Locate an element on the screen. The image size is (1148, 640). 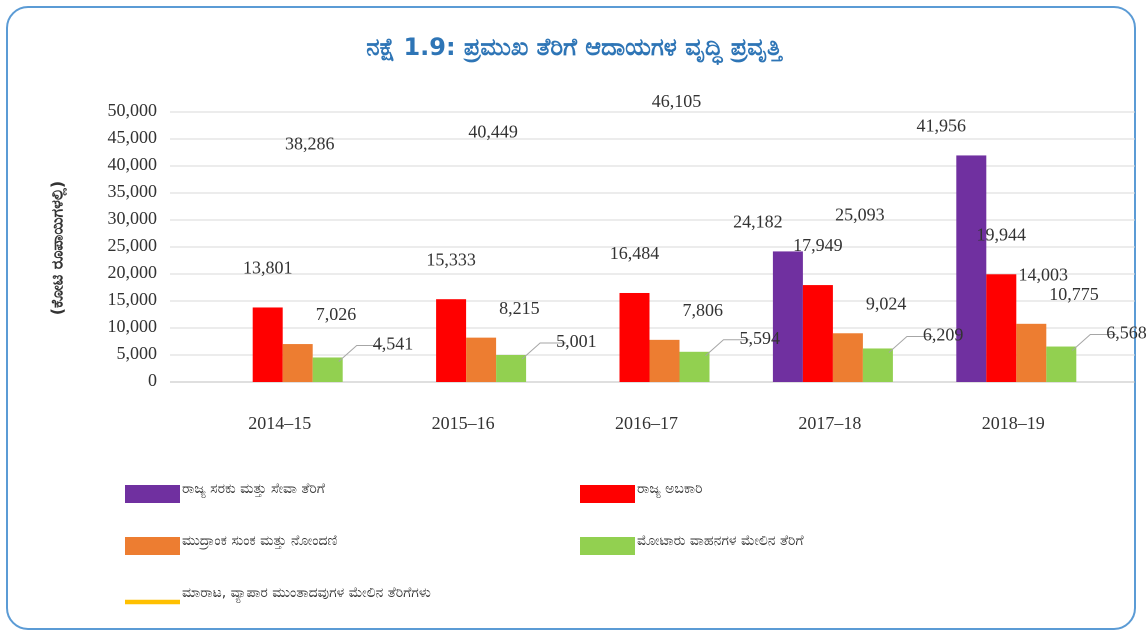
data-label: 24,182 is located at coordinates (758, 222).